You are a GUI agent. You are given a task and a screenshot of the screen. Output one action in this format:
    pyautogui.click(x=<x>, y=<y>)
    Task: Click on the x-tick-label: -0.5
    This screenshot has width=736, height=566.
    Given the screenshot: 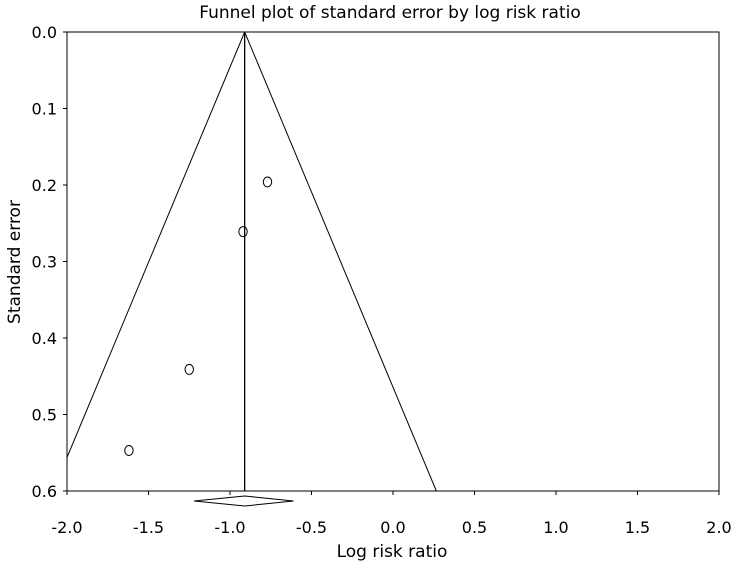 What is the action you would take?
    pyautogui.click(x=311, y=527)
    